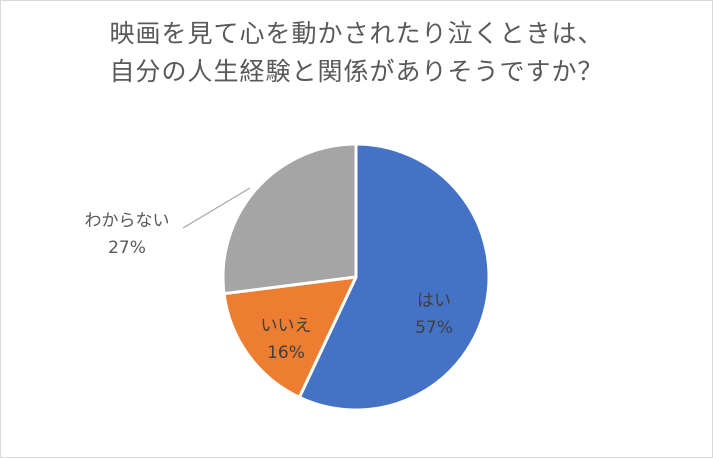 The height and width of the screenshot is (458, 713). Describe the element at coordinates (289, 219) in the screenshot. I see `slice-wakaranai` at that location.